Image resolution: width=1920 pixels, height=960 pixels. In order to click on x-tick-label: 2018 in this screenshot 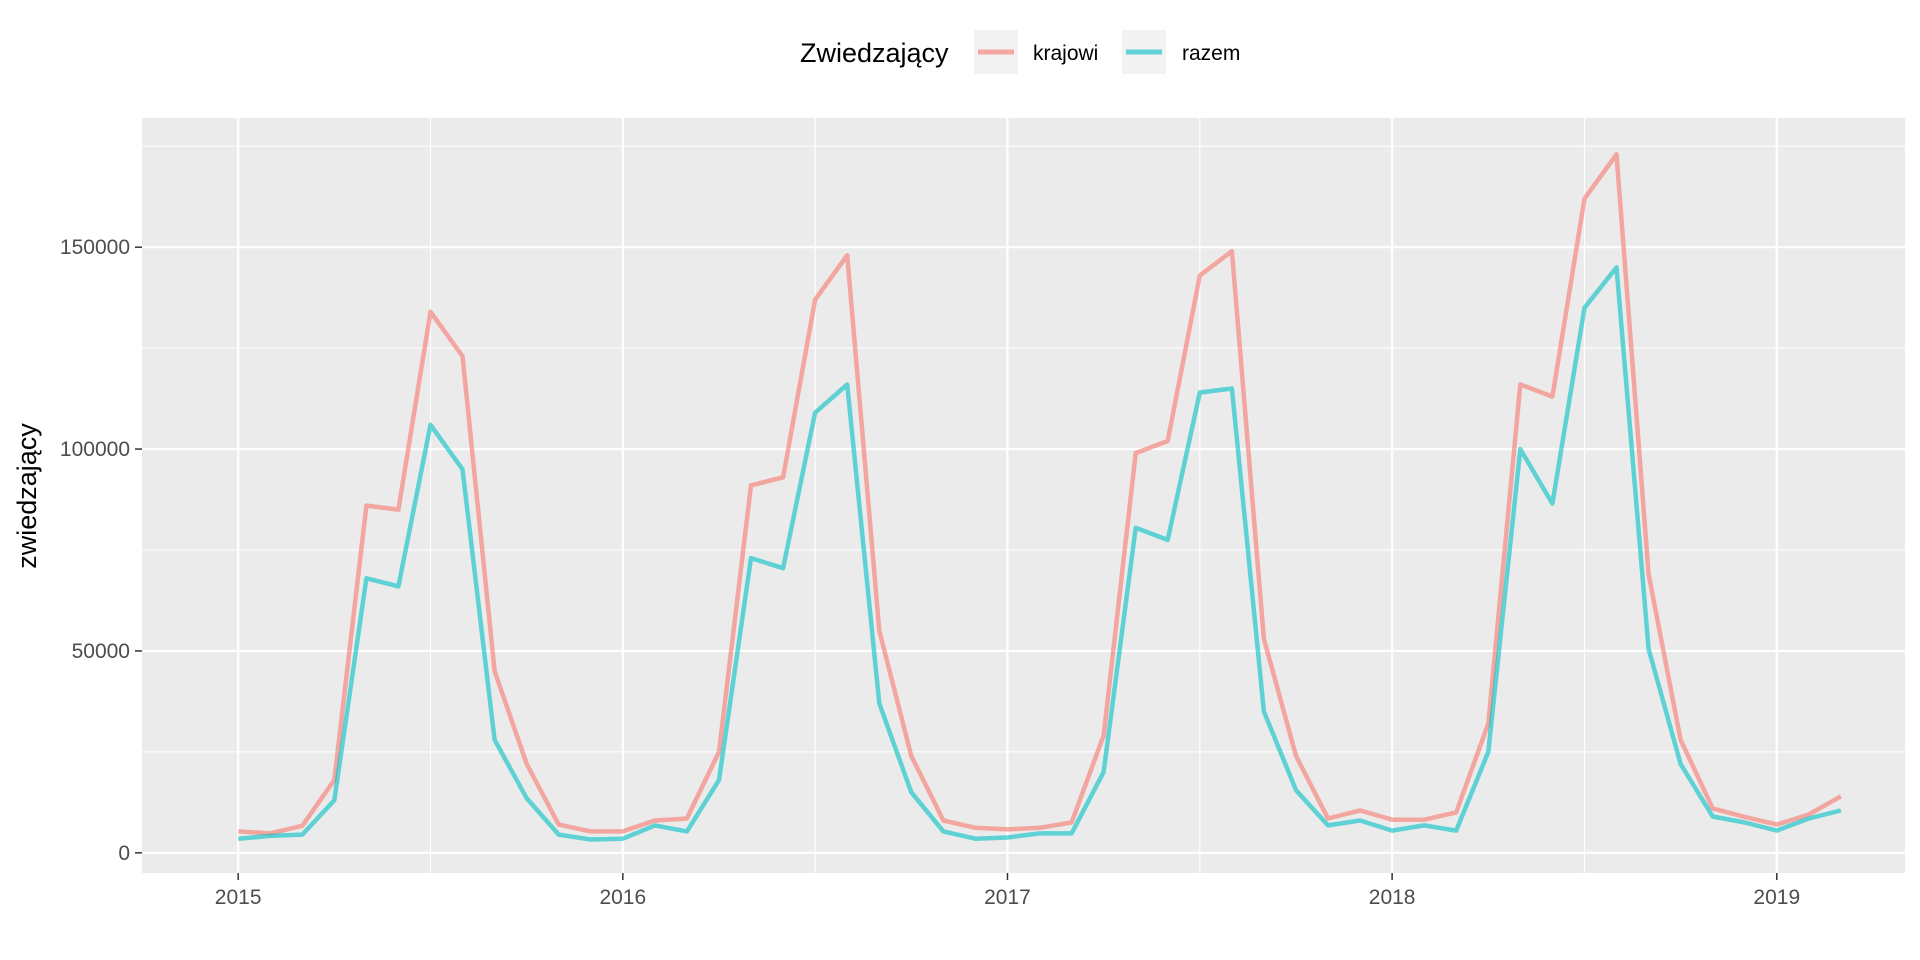, I will do `click(1392, 897)`.